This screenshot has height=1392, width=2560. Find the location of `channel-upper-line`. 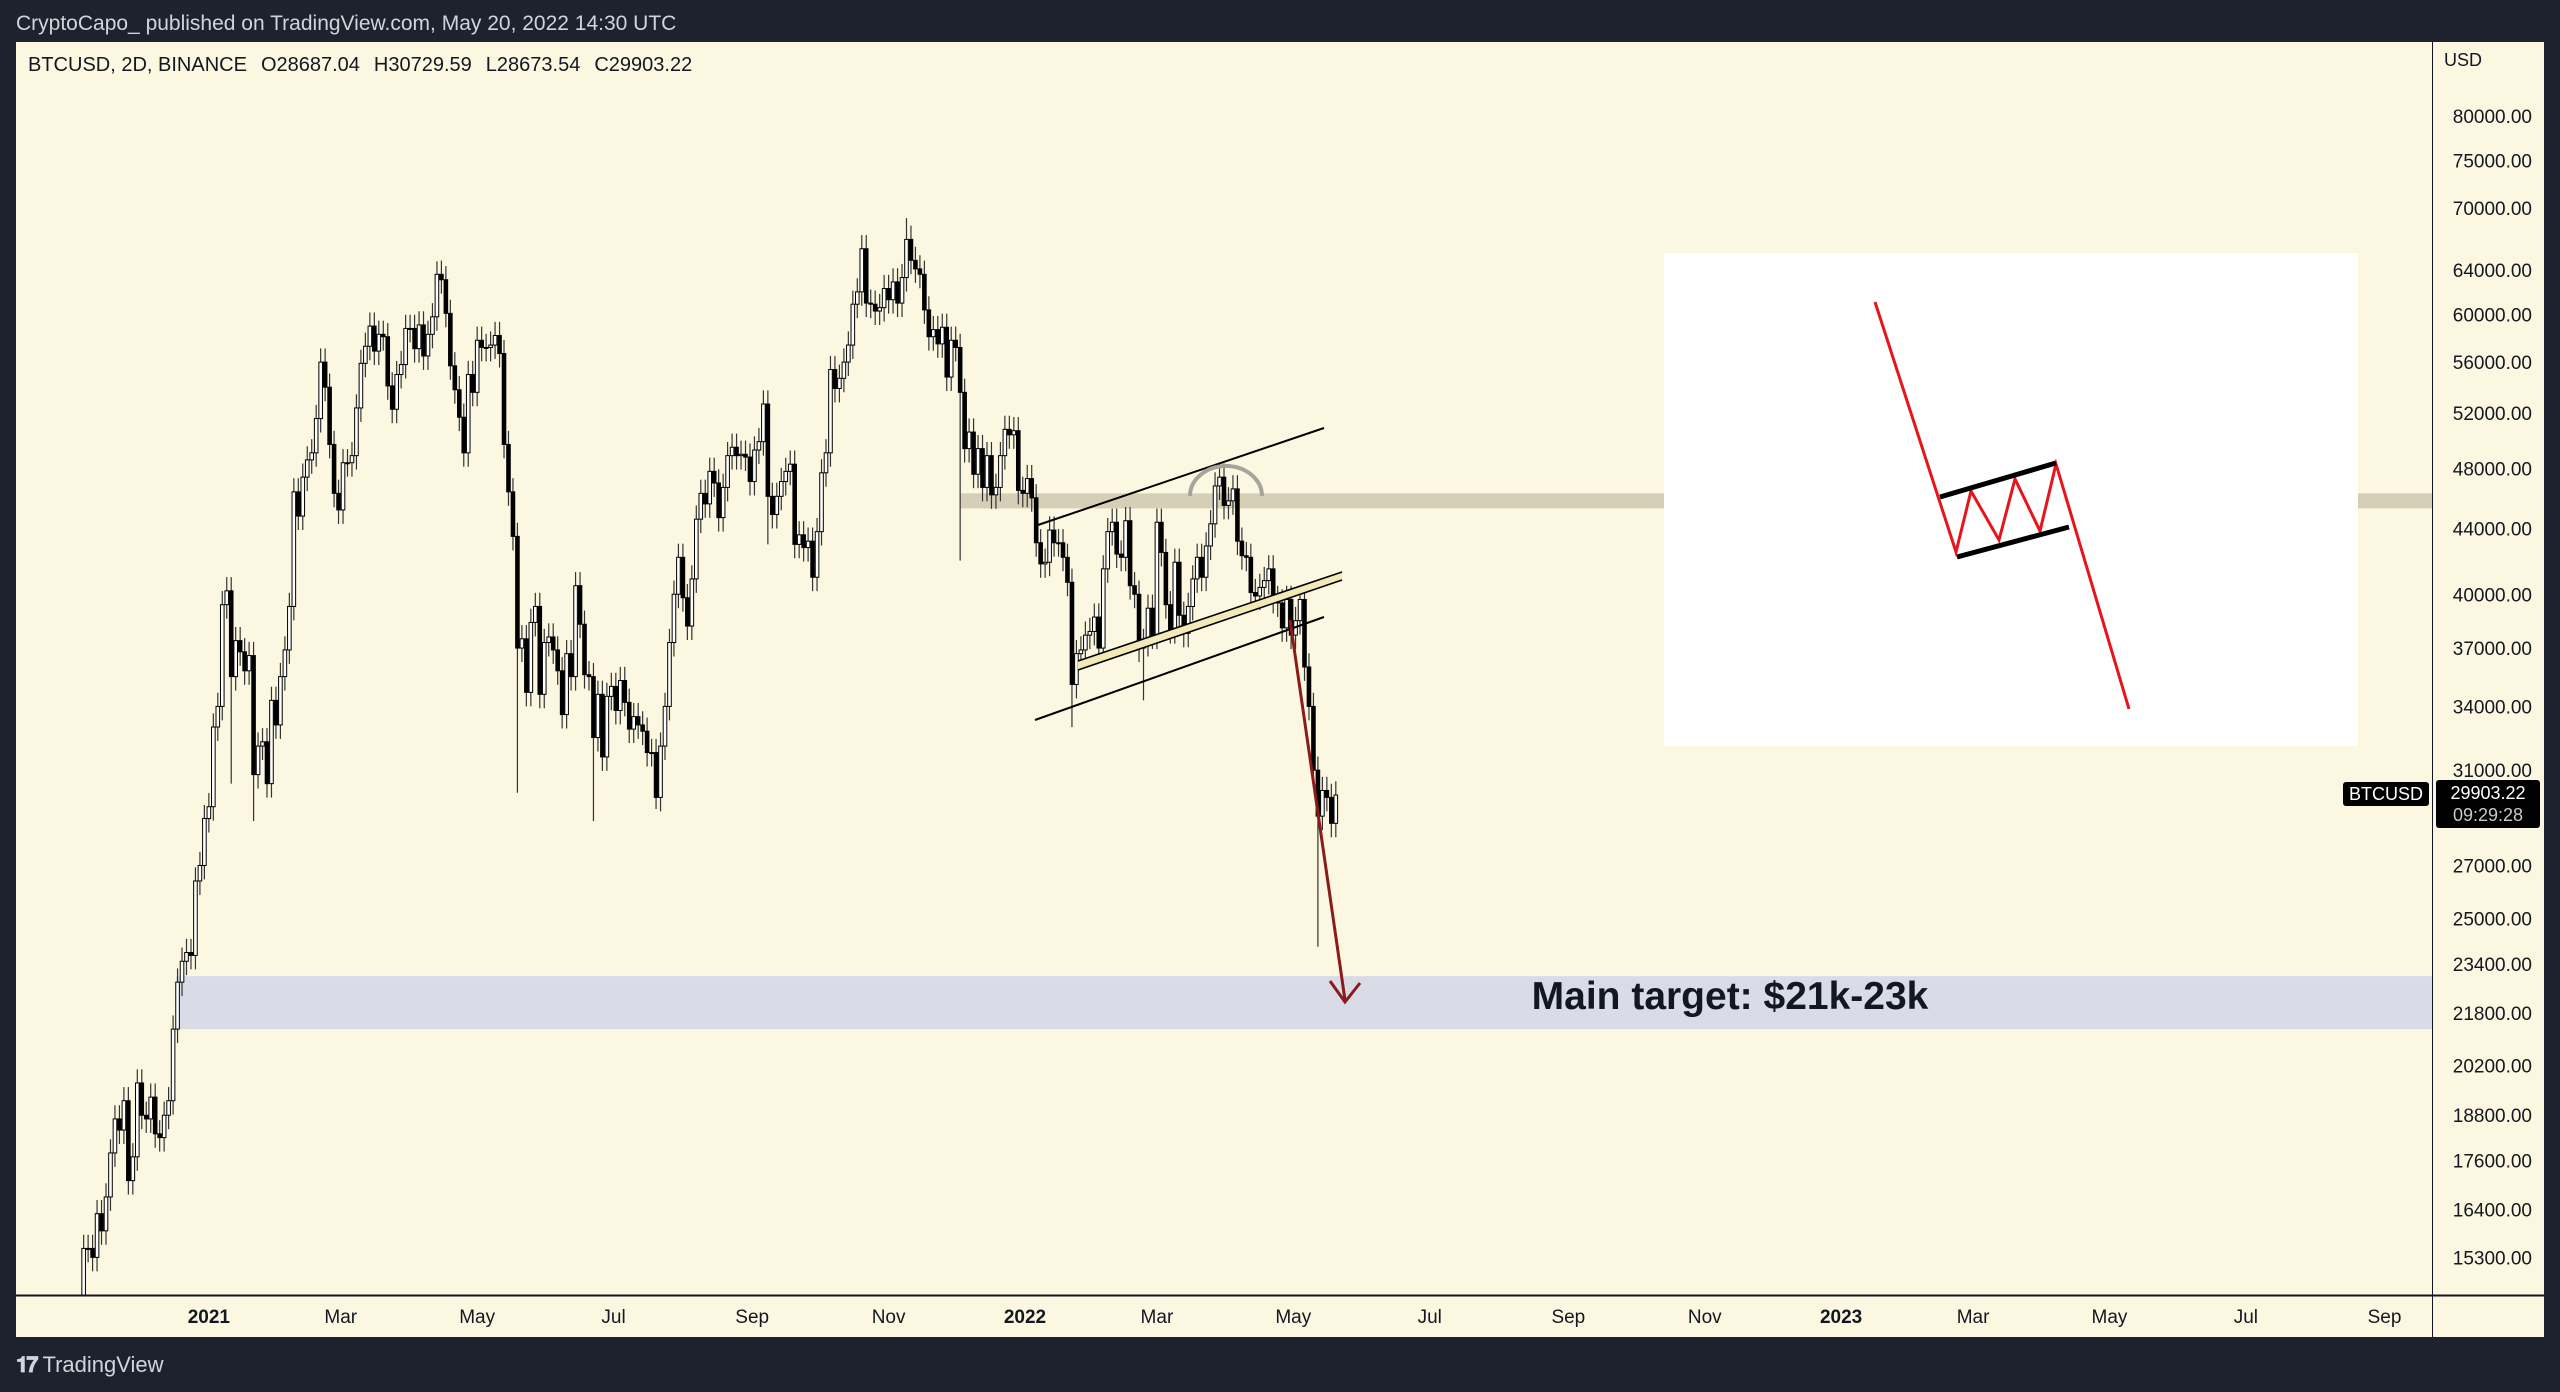

channel-upper-line is located at coordinates (1179, 477).